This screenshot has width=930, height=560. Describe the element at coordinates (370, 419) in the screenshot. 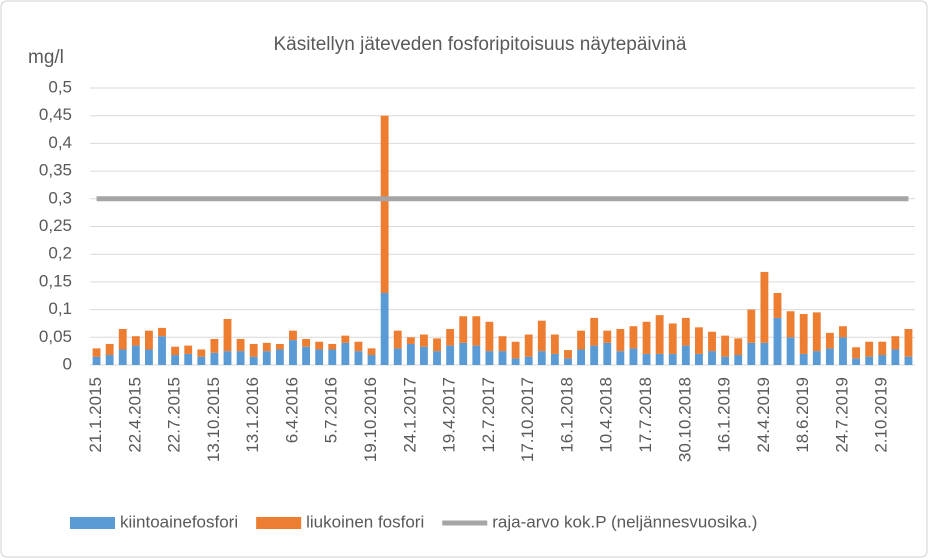

I see `x-tick-label: 19.10.2016` at that location.